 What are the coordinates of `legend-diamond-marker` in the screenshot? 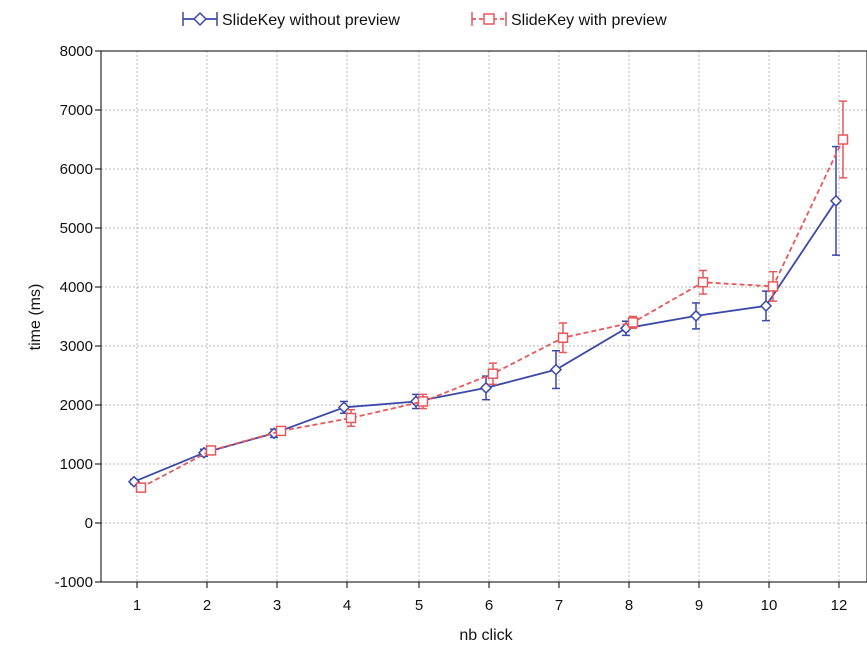 It's located at (200, 19).